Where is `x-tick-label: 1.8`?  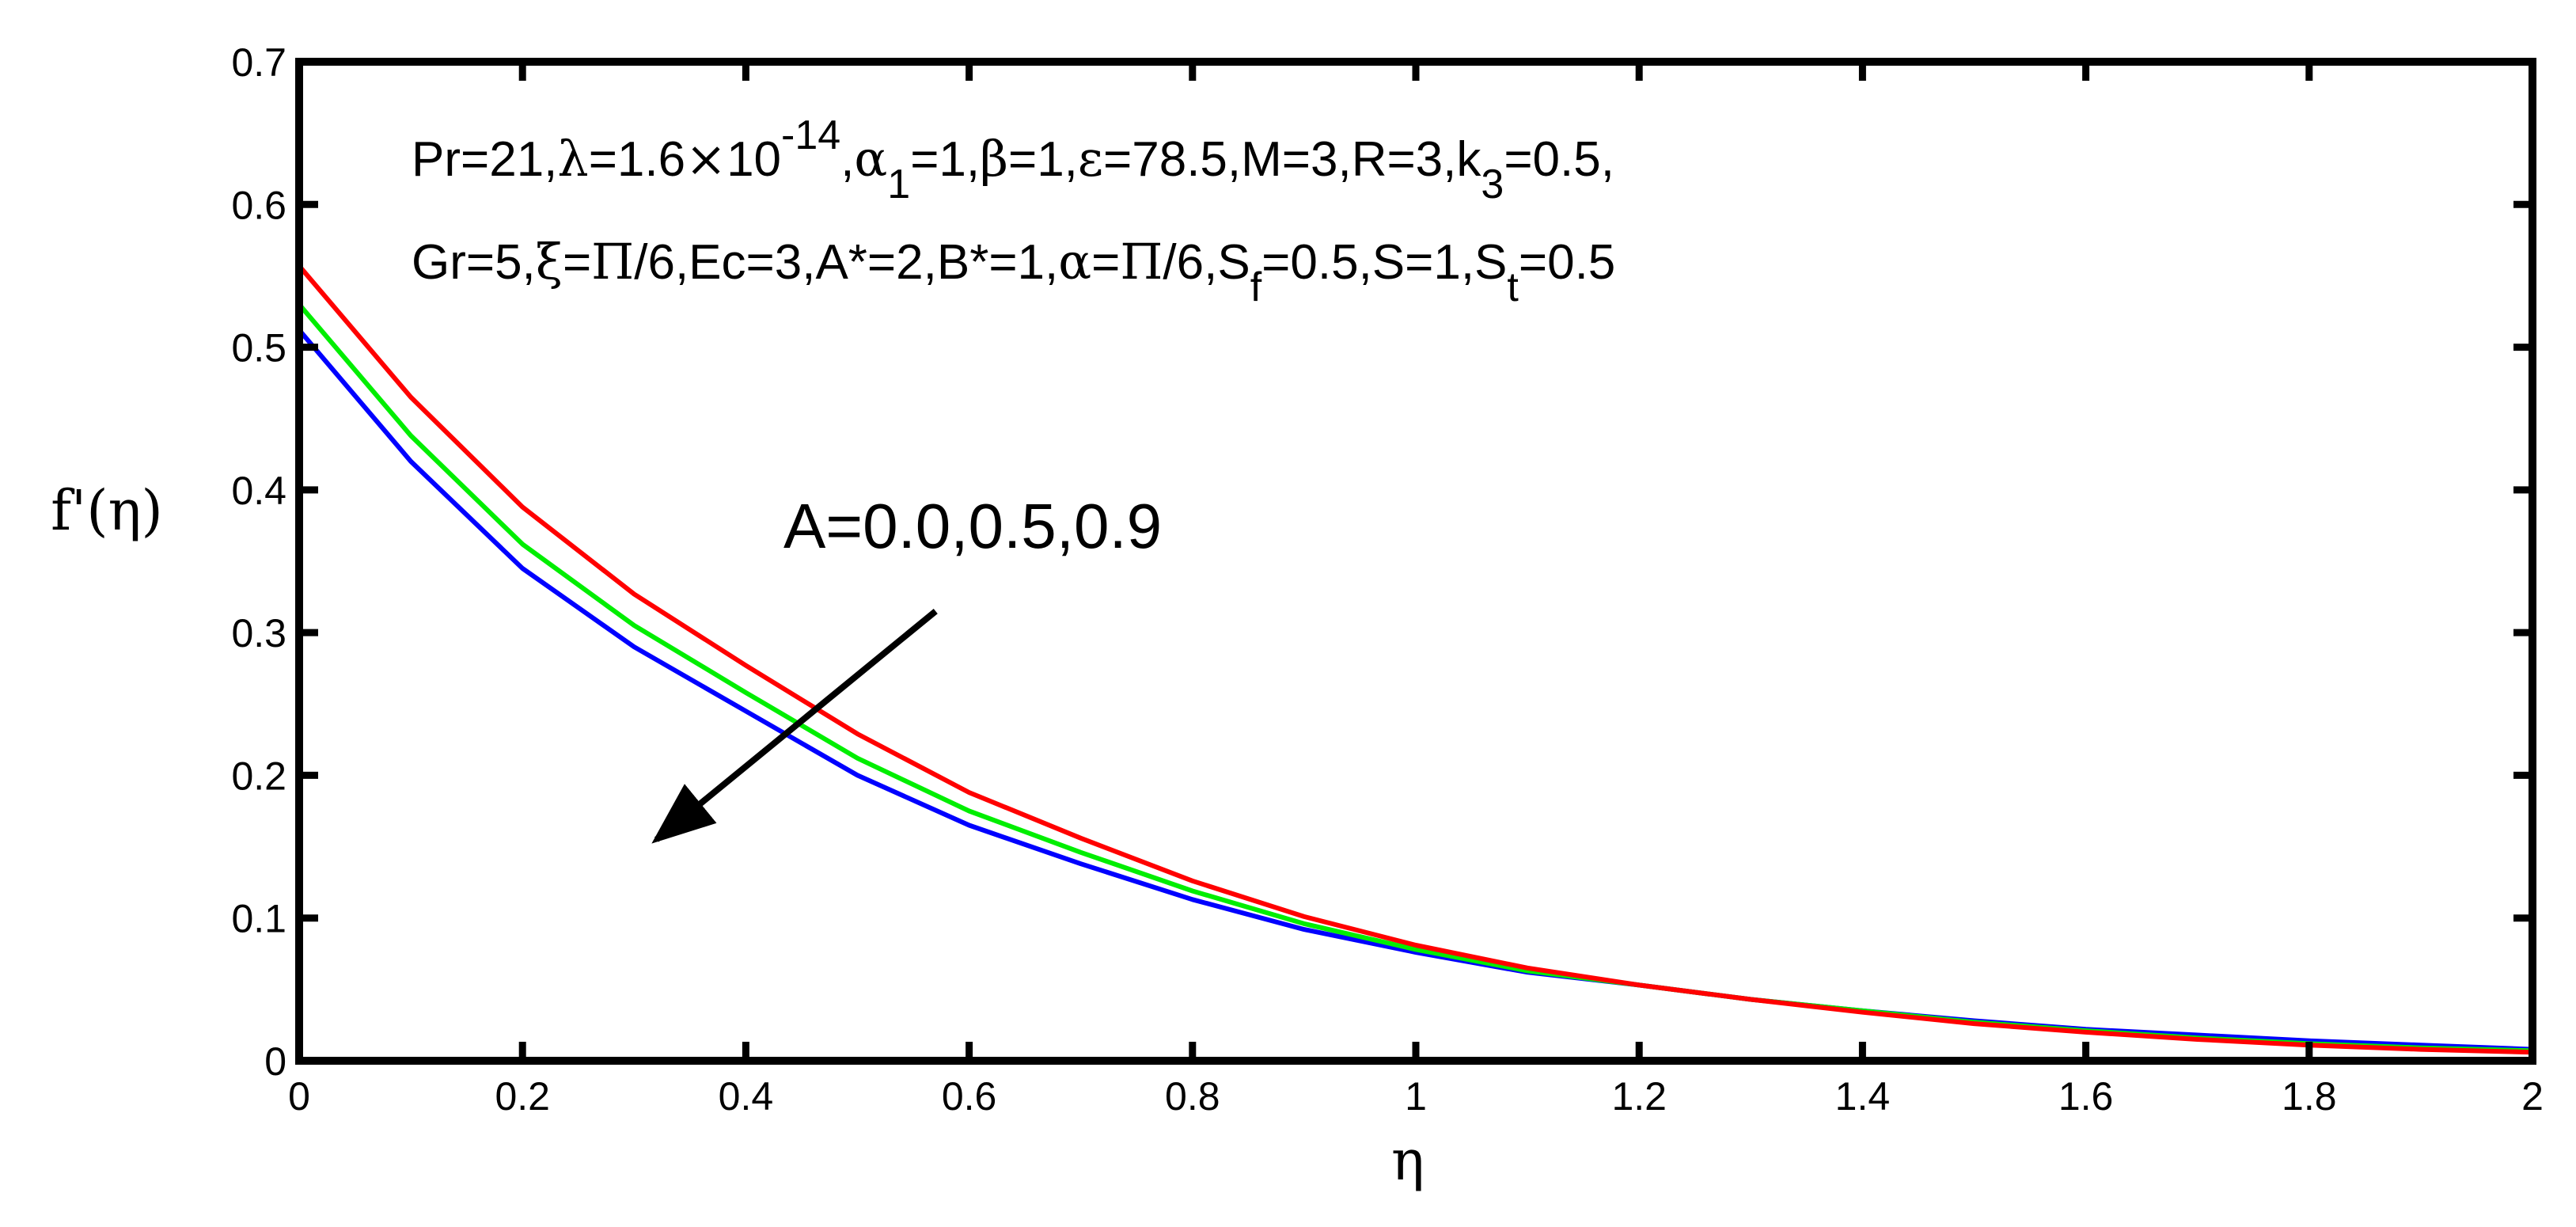 x-tick-label: 1.8 is located at coordinates (2309, 1096).